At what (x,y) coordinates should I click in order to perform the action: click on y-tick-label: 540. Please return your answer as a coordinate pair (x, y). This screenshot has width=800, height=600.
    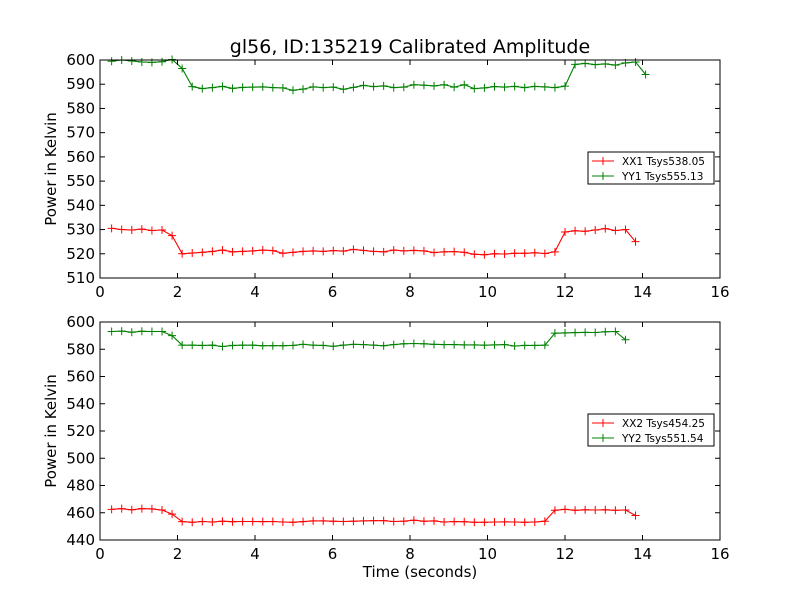
    Looking at the image, I should click on (80, 404).